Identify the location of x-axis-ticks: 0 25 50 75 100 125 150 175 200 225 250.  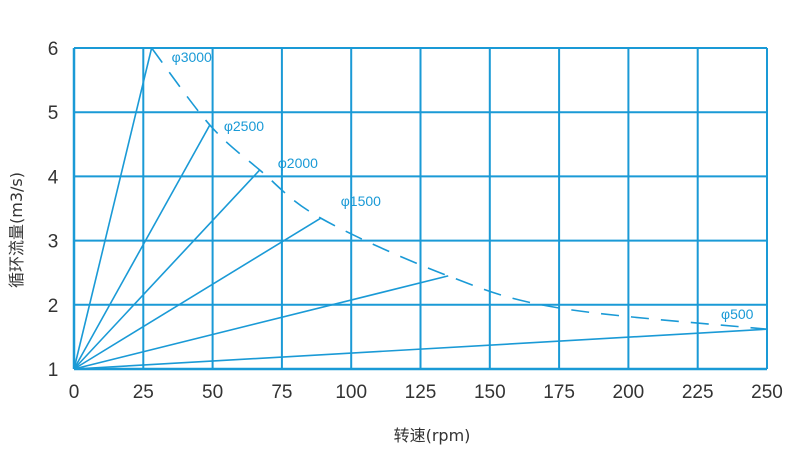
(426, 392).